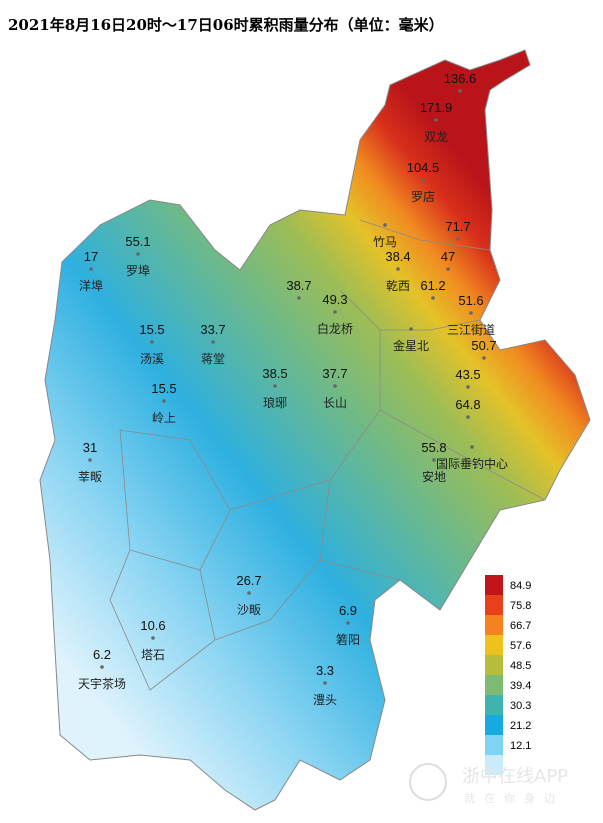  Describe the element at coordinates (152, 625) in the screenshot. I see `station-value: 10.6` at that location.